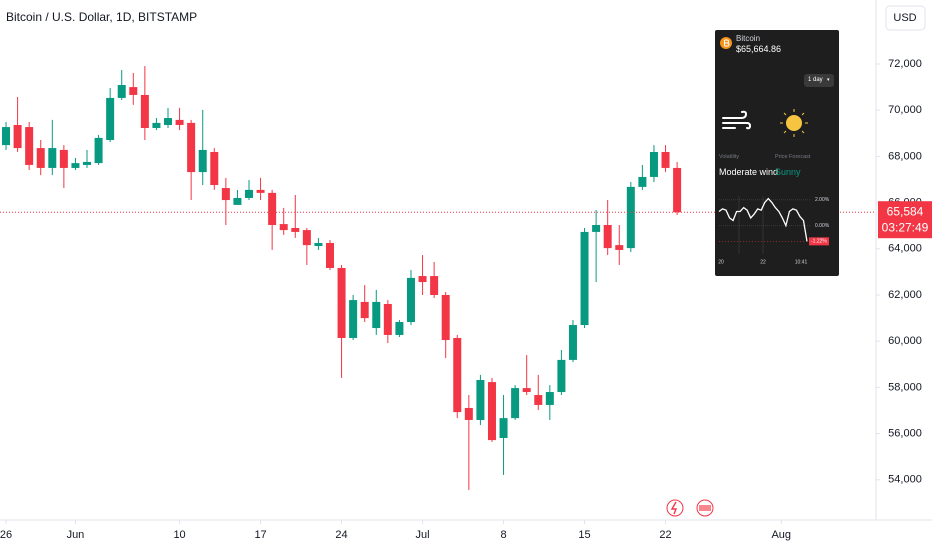 The image size is (932, 550). I want to click on x-tick-label: 10, so click(179, 535).